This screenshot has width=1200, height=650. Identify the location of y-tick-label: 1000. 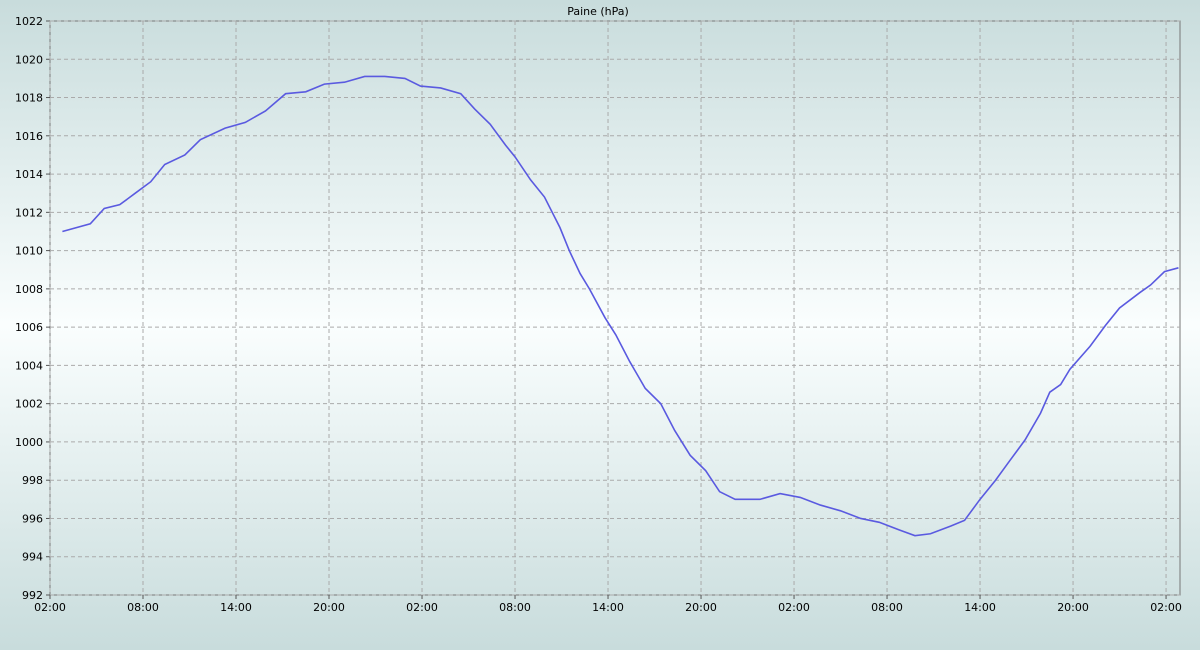
(29, 442).